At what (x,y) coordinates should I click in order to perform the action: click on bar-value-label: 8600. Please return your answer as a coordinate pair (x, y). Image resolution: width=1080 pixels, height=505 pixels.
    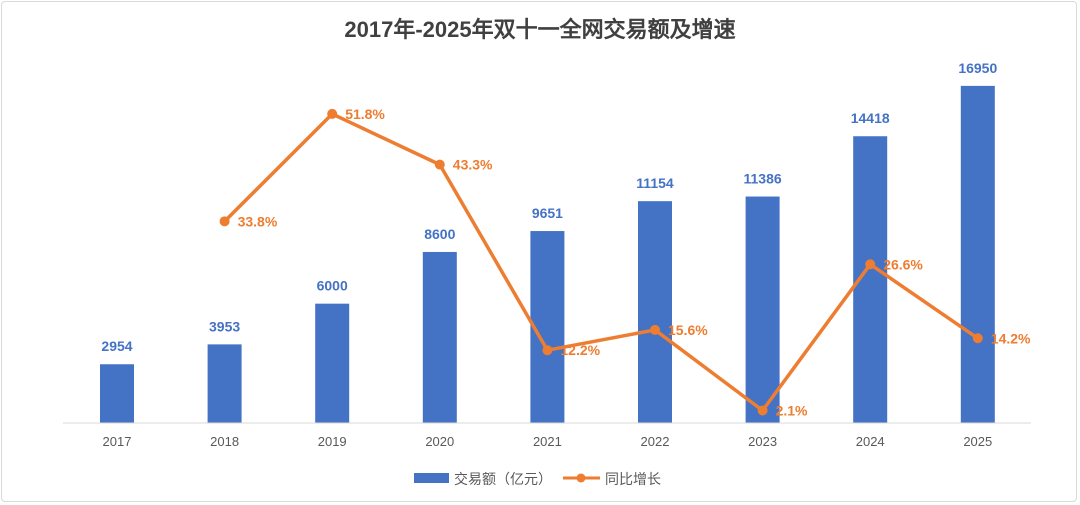
    Looking at the image, I should click on (439, 234).